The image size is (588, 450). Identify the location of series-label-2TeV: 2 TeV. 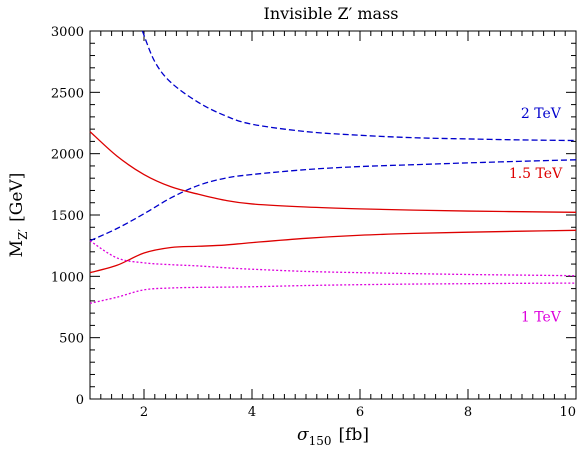
(541, 114).